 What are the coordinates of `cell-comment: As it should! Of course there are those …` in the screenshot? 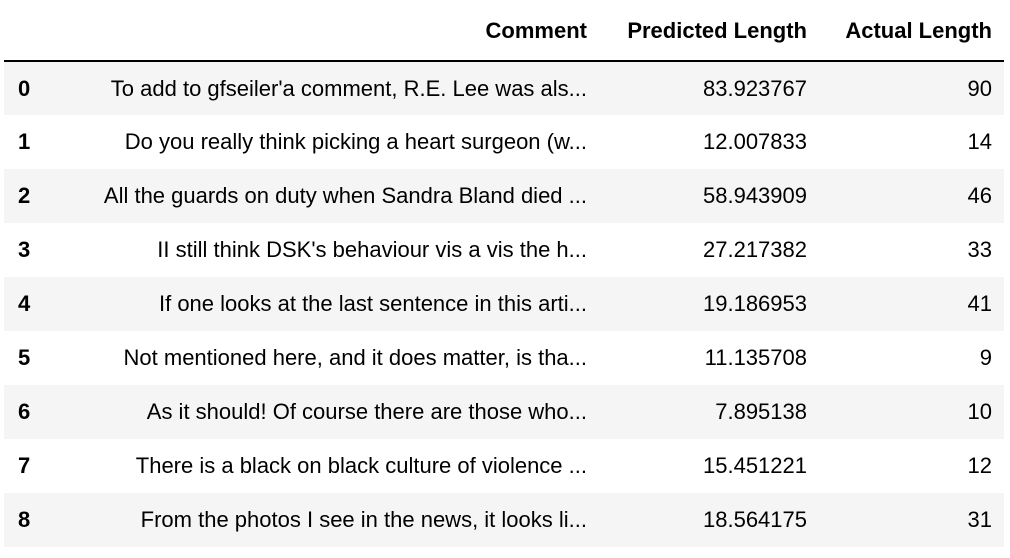 It's located at (366, 411).